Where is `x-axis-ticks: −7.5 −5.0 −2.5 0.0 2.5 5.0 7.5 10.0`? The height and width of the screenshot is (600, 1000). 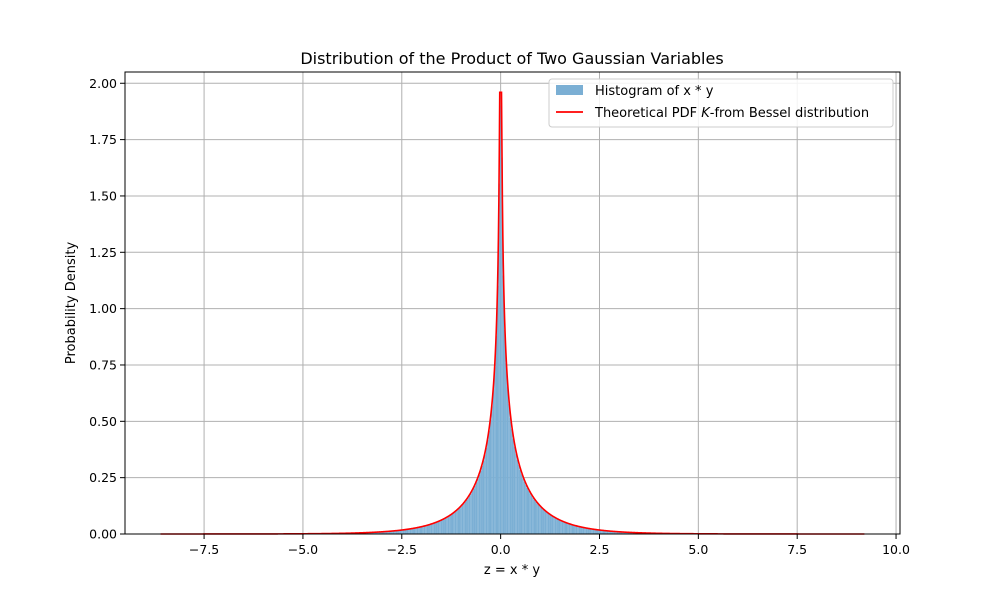
x-axis-ticks: −7.5 −5.0 −2.5 0.0 2.5 5.0 7.5 10.0 is located at coordinates (549, 545).